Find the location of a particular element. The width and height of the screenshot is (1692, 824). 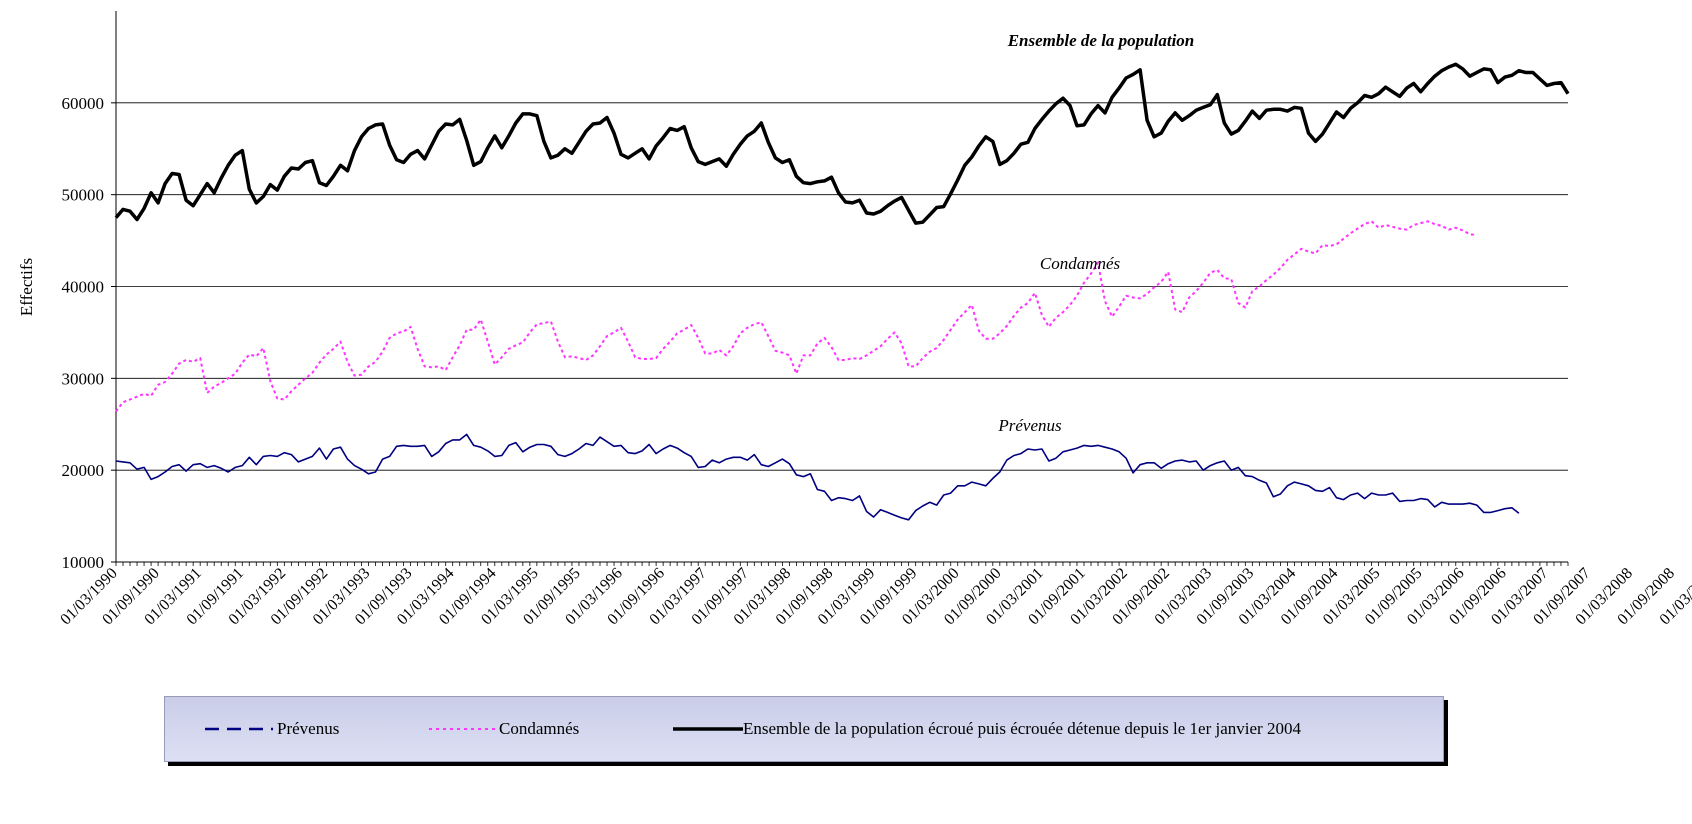

legend-swatch-prevenus is located at coordinates (239, 729).